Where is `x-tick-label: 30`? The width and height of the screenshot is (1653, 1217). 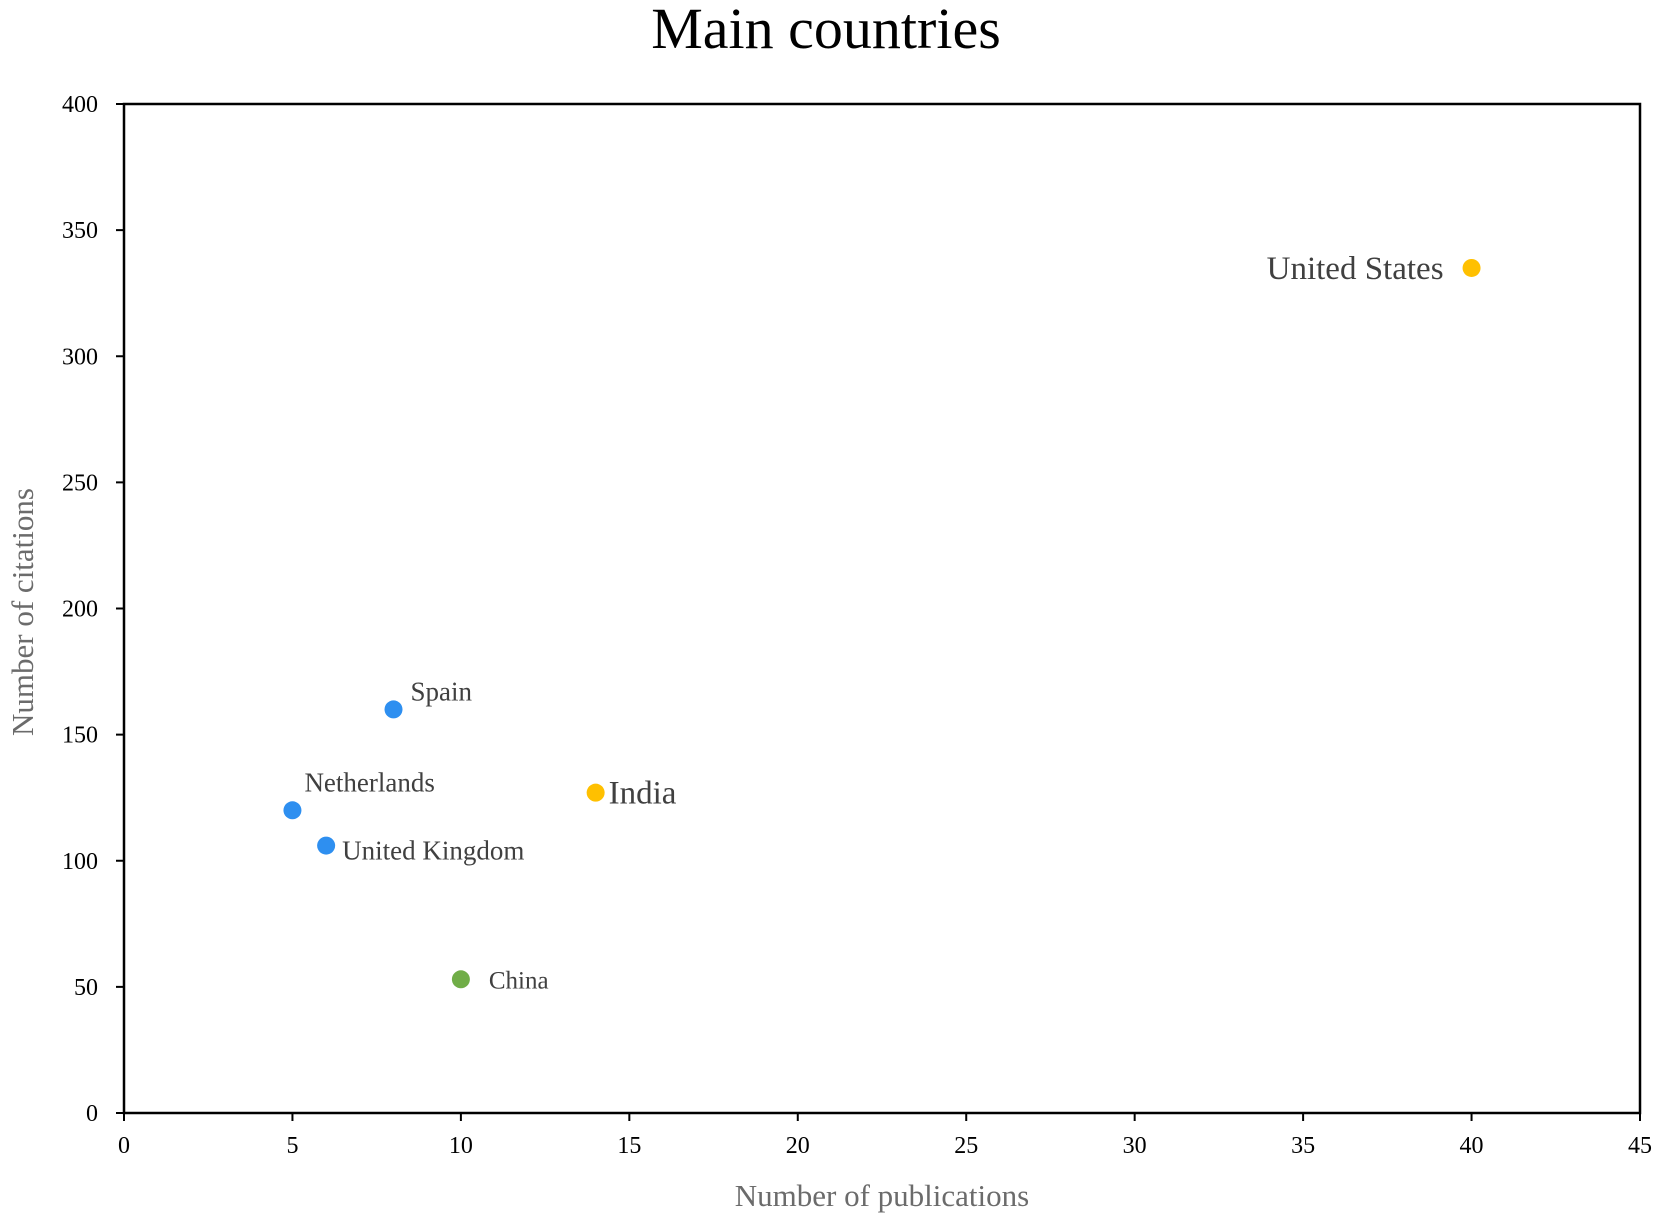
x-tick-label: 30 is located at coordinates (1135, 1146).